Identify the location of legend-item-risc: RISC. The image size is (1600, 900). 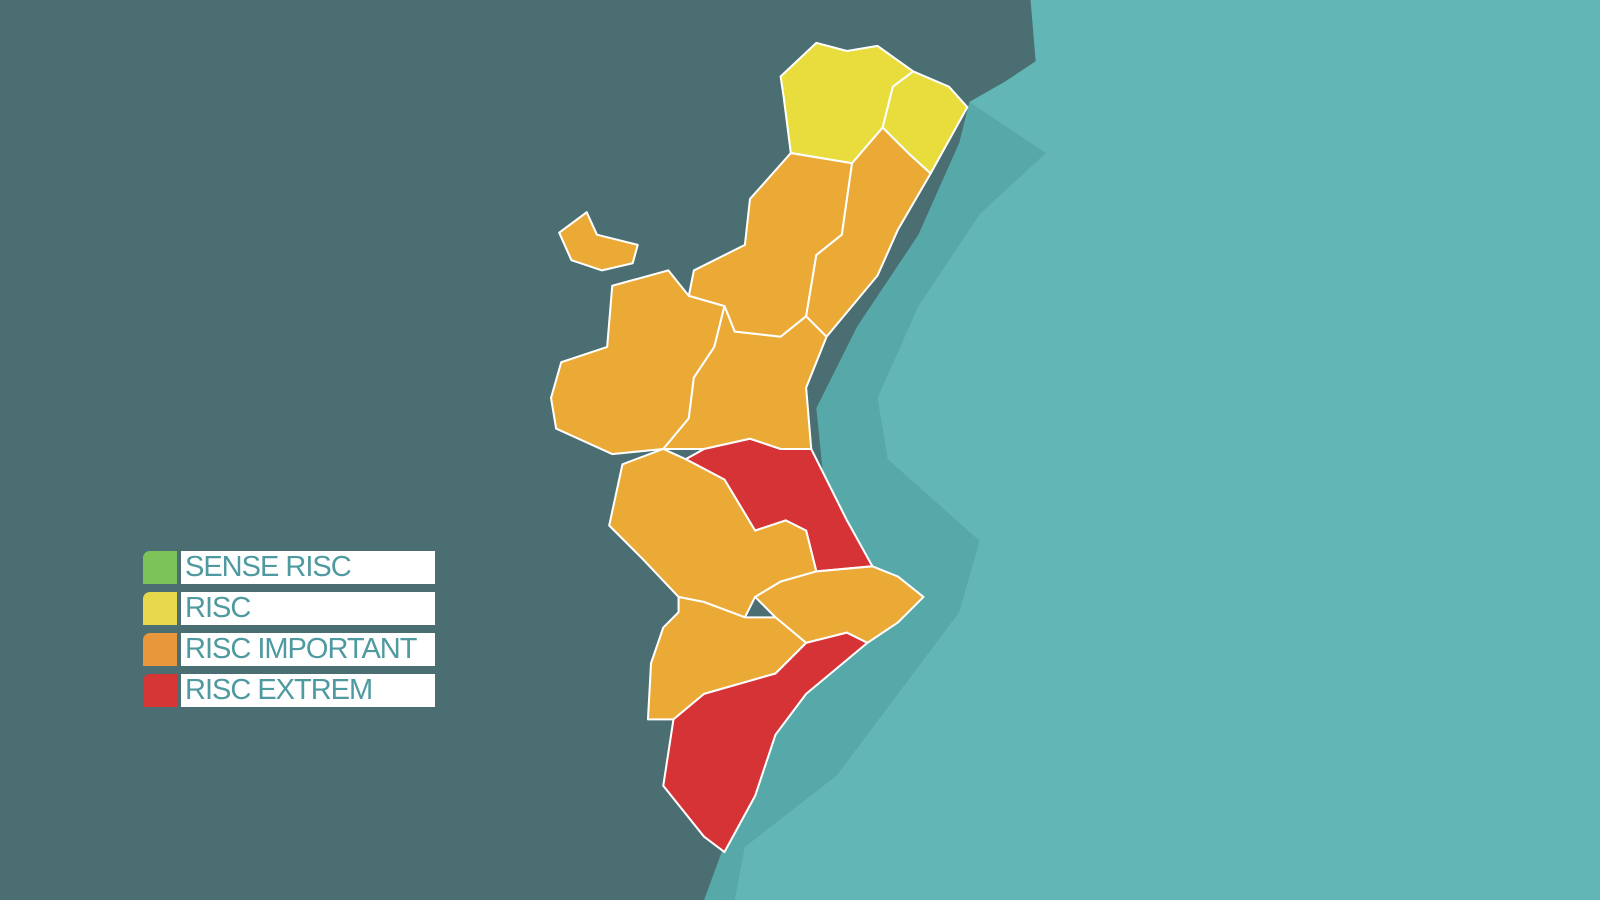
(289, 608).